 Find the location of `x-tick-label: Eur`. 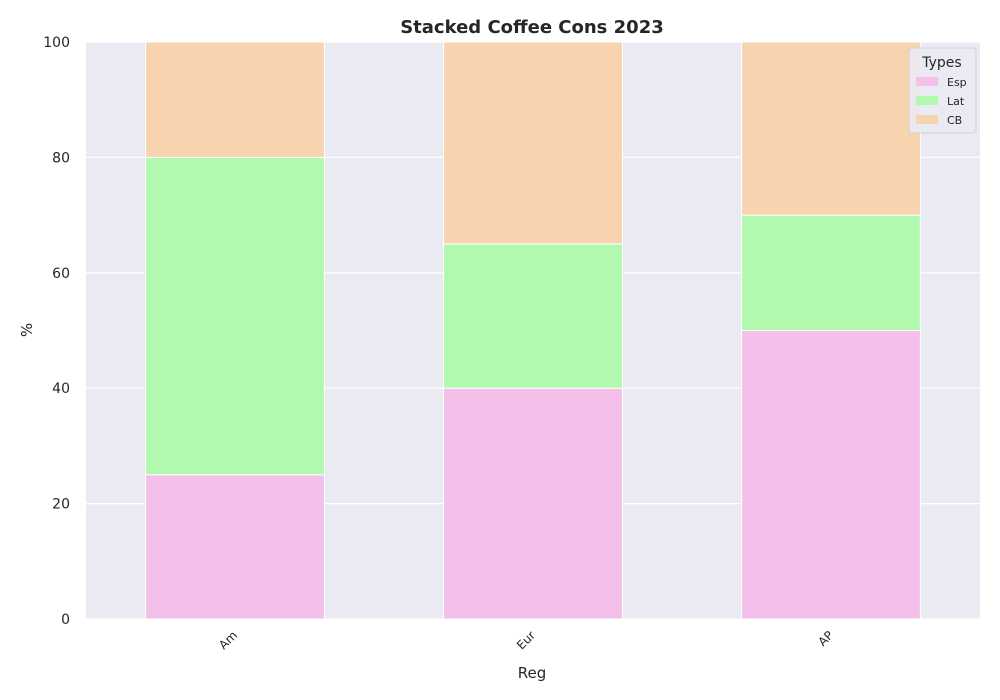

x-tick-label: Eur is located at coordinates (526, 640).